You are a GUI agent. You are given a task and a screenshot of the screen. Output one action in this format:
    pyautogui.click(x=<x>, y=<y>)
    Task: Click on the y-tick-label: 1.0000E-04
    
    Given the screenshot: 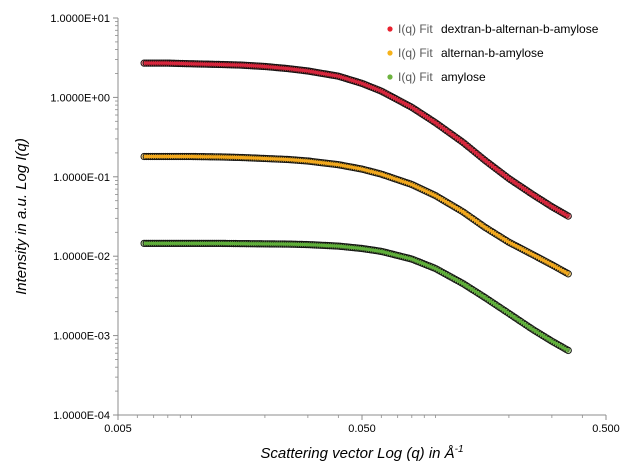 What is the action you would take?
    pyautogui.click(x=81, y=416)
    